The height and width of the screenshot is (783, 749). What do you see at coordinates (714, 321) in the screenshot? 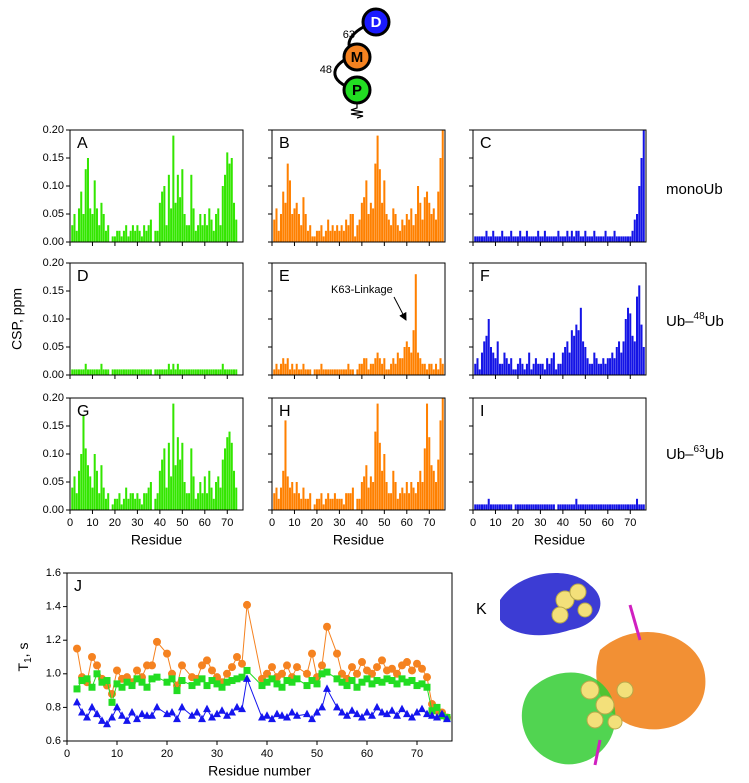
I see `row-label-text: Ub` at bounding box center [714, 321].